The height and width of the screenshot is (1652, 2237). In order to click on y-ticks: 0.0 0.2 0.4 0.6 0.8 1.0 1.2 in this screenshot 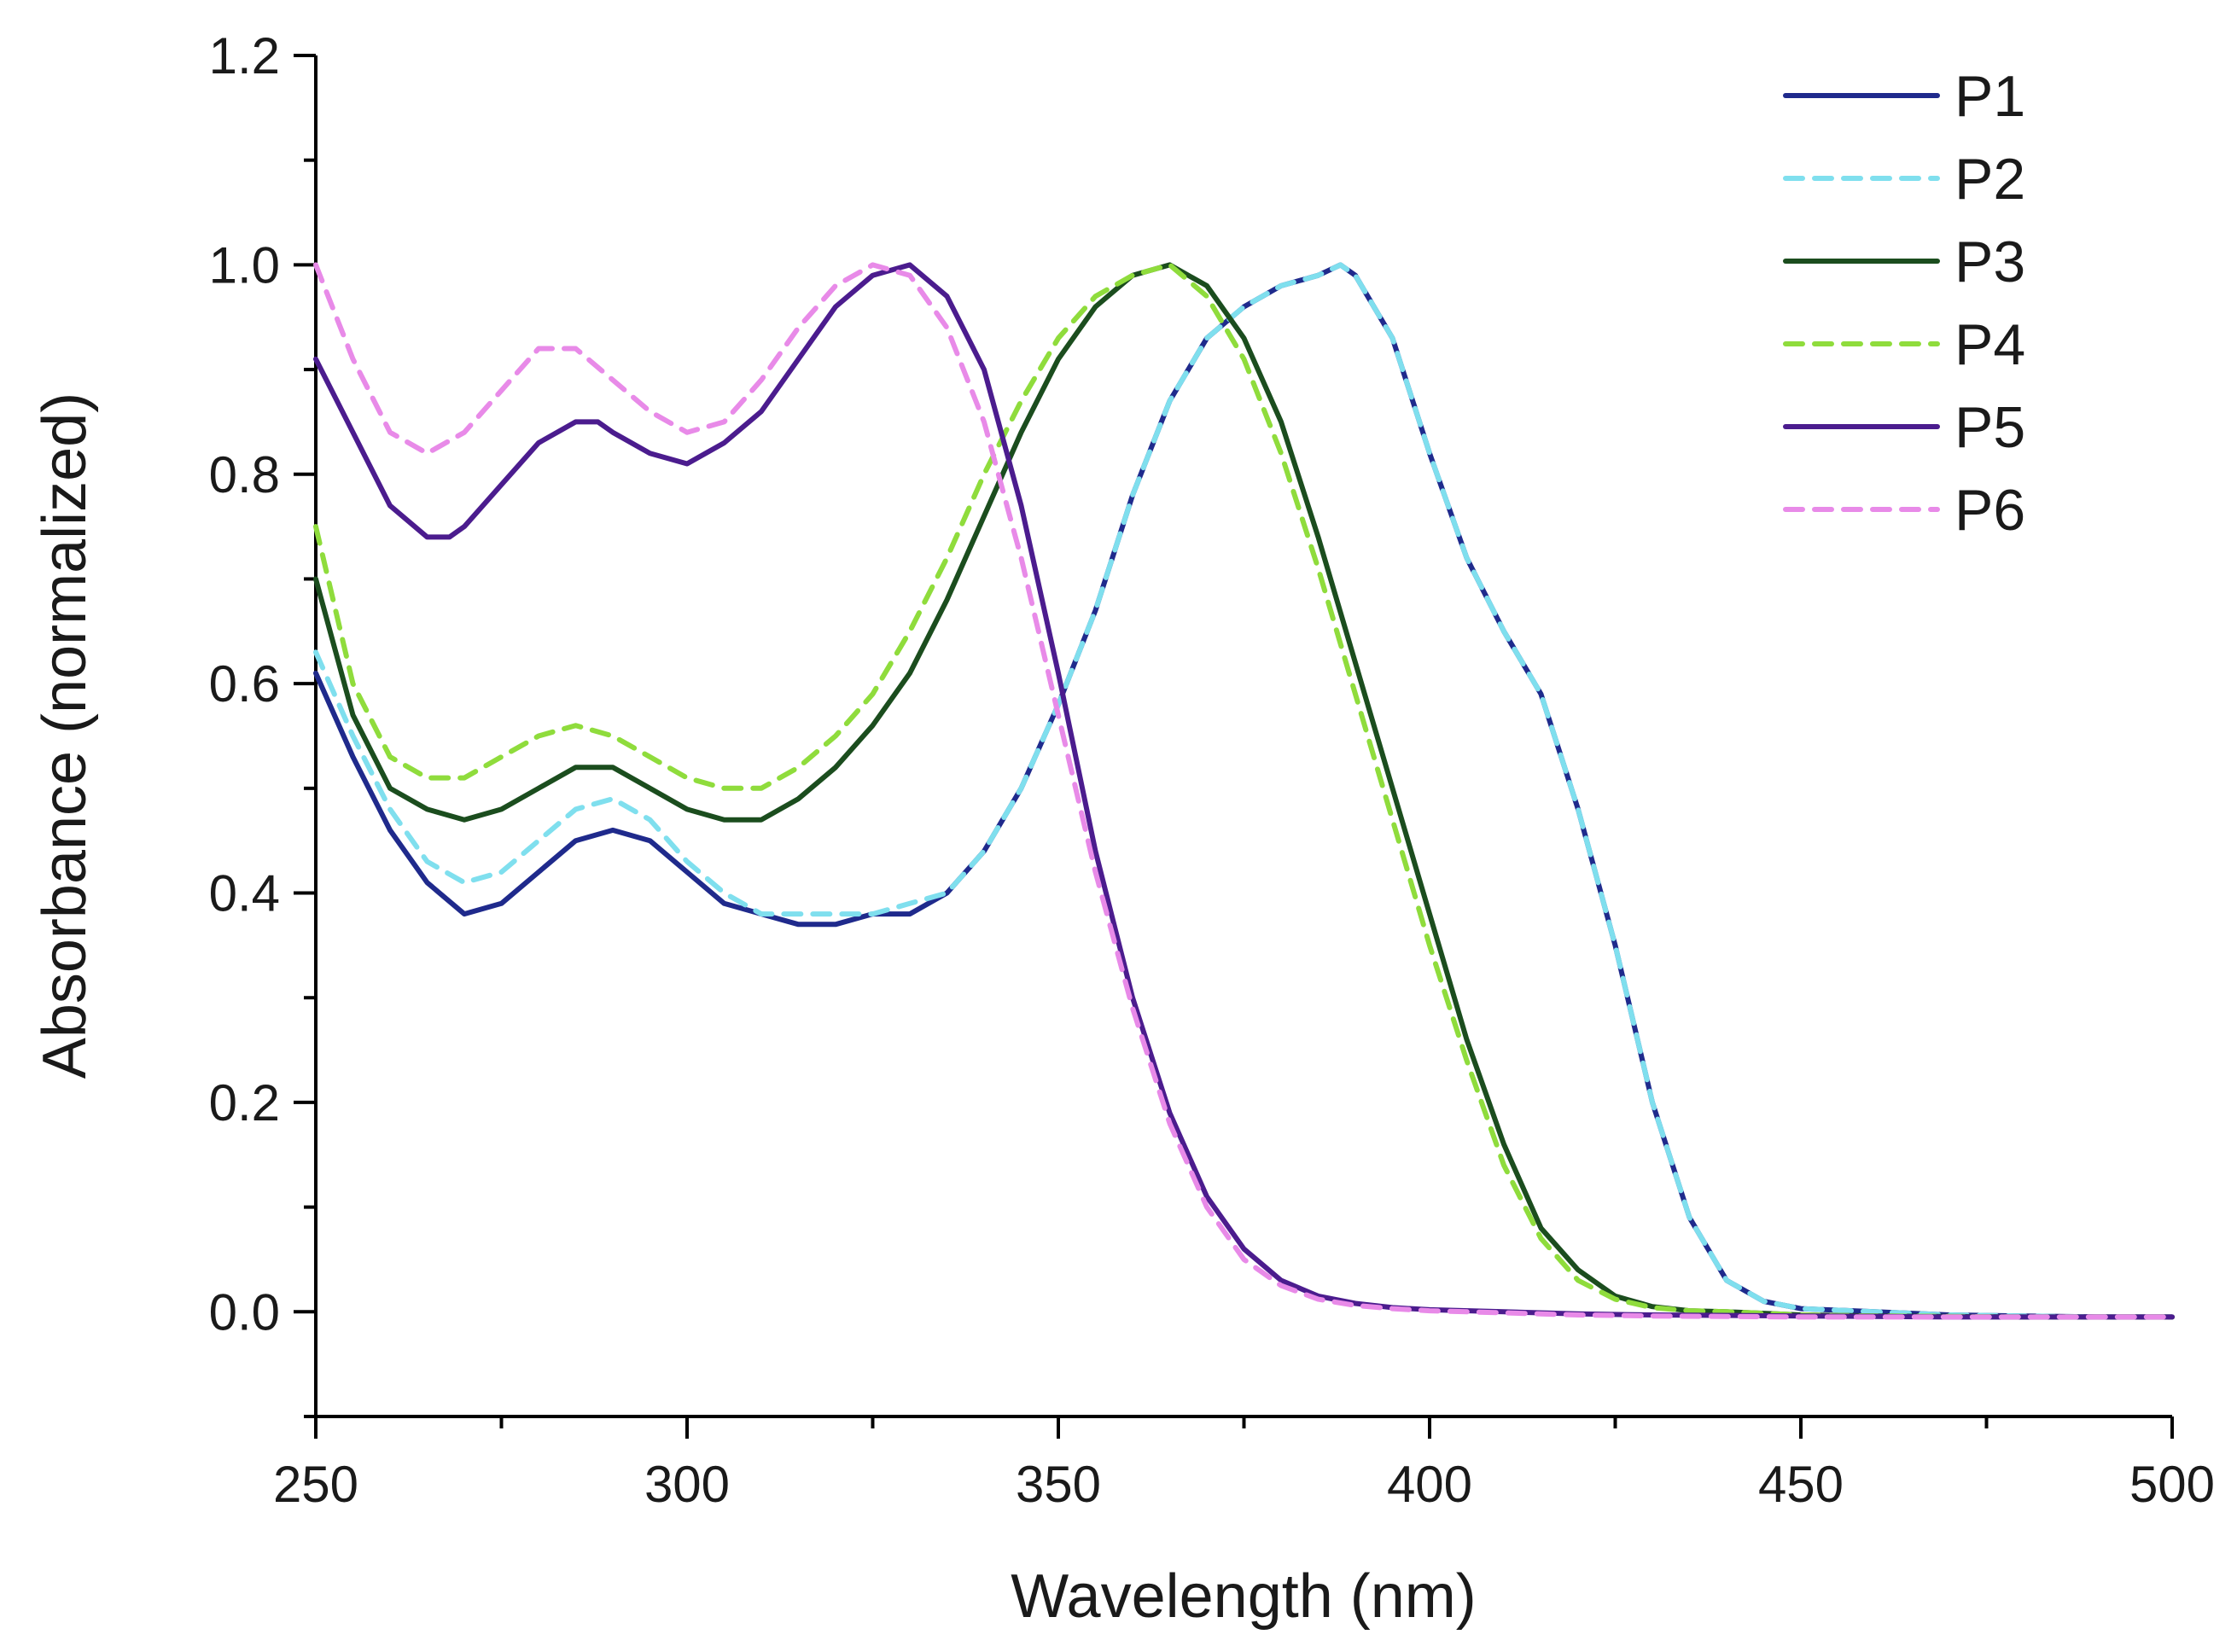, I will do `click(263, 722)`.